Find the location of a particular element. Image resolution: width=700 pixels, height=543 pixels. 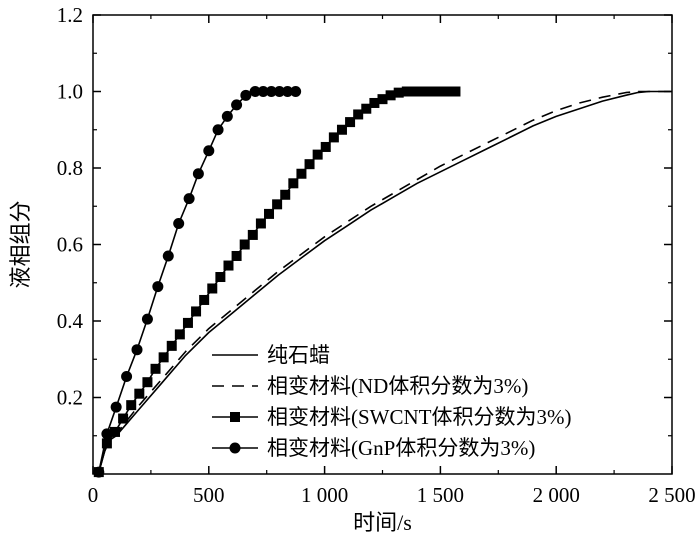

legend-item: 相变材料(SWCNT体积分数为3%) is located at coordinates (391, 417).